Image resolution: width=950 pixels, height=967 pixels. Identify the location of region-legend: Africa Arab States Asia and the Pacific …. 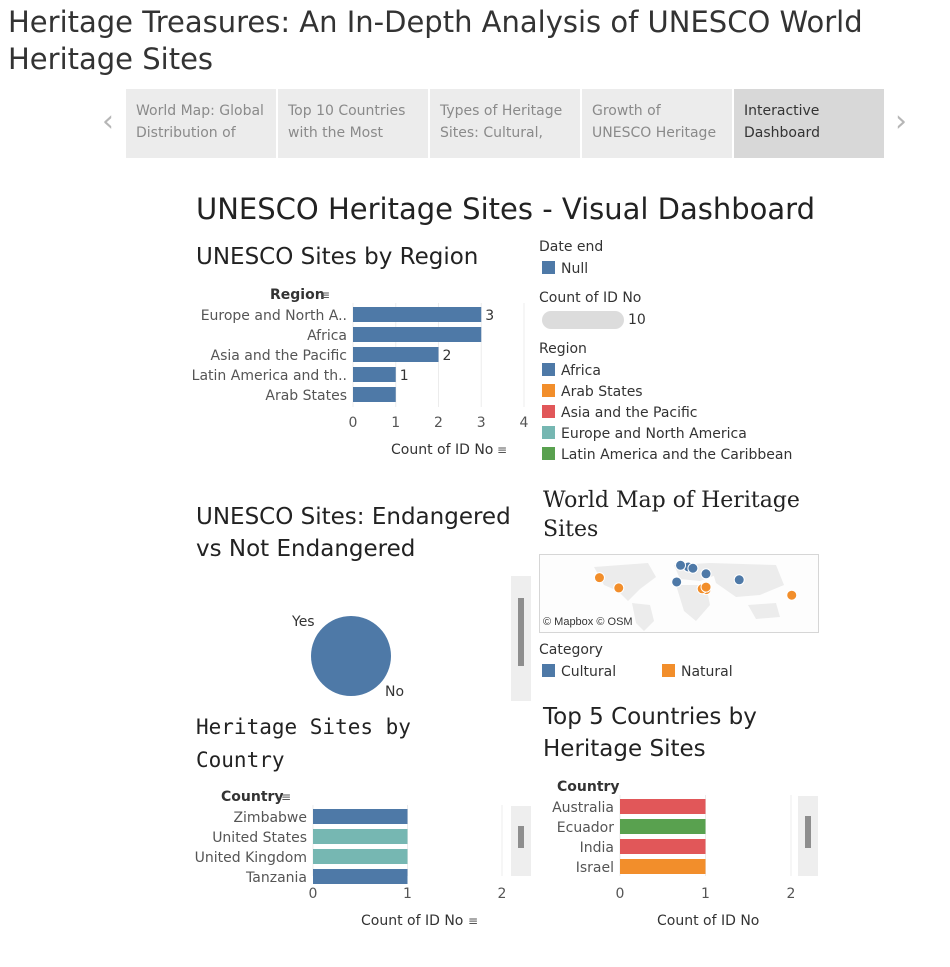
(667, 413).